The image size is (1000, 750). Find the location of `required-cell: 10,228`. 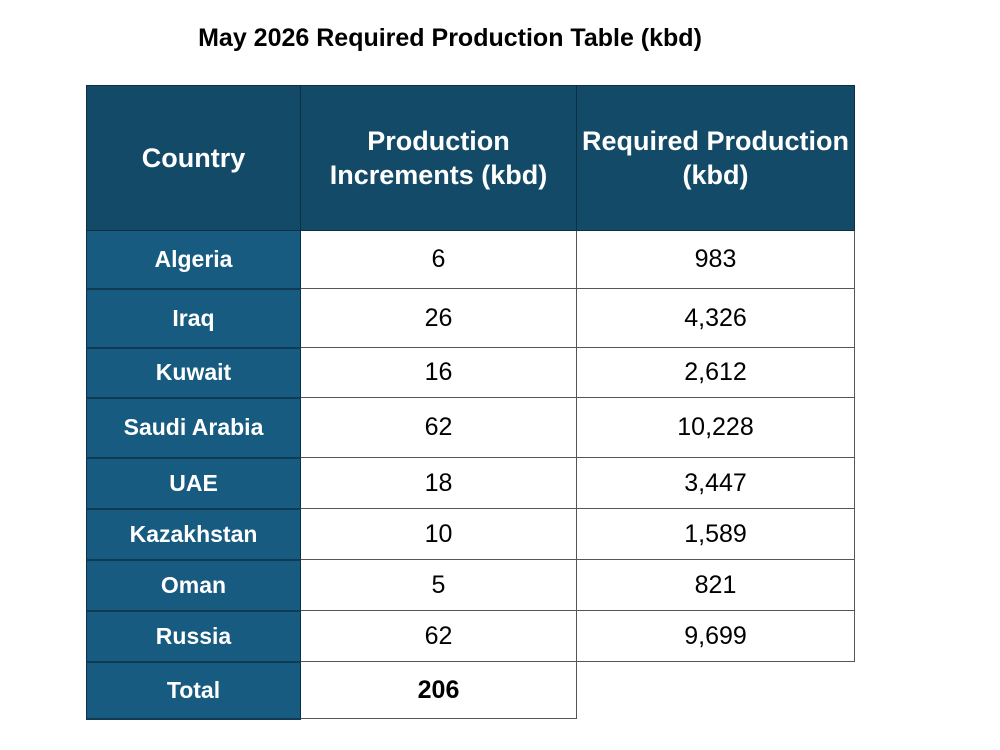

required-cell: 10,228 is located at coordinates (715, 427).